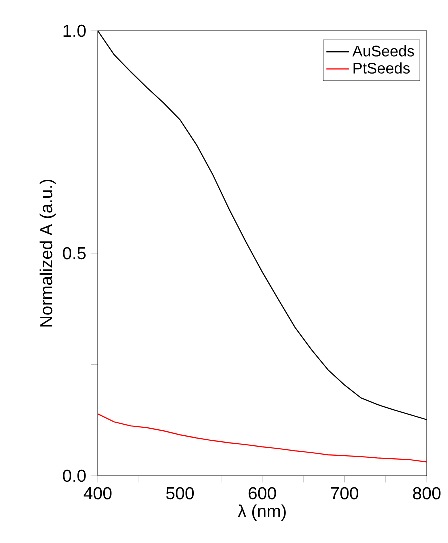  What do you see at coordinates (48, 253) in the screenshot?
I see `y-axis-title: Normalized A (a.u.)` at bounding box center [48, 253].